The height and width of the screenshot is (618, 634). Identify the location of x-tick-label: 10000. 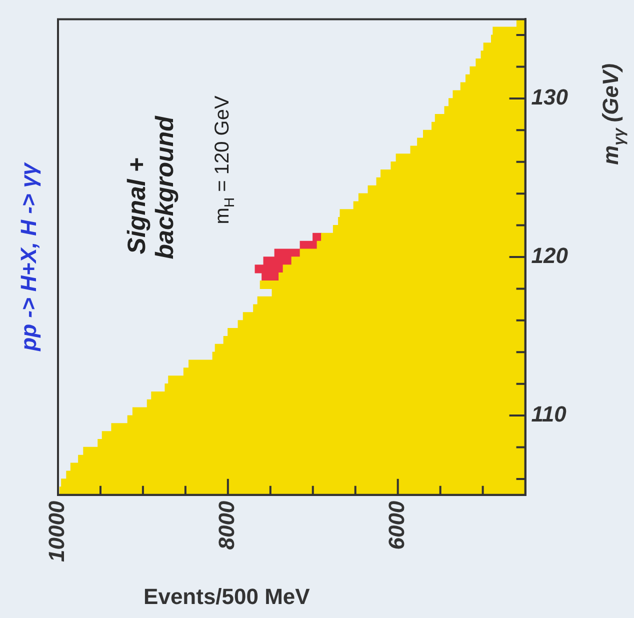
(57, 531).